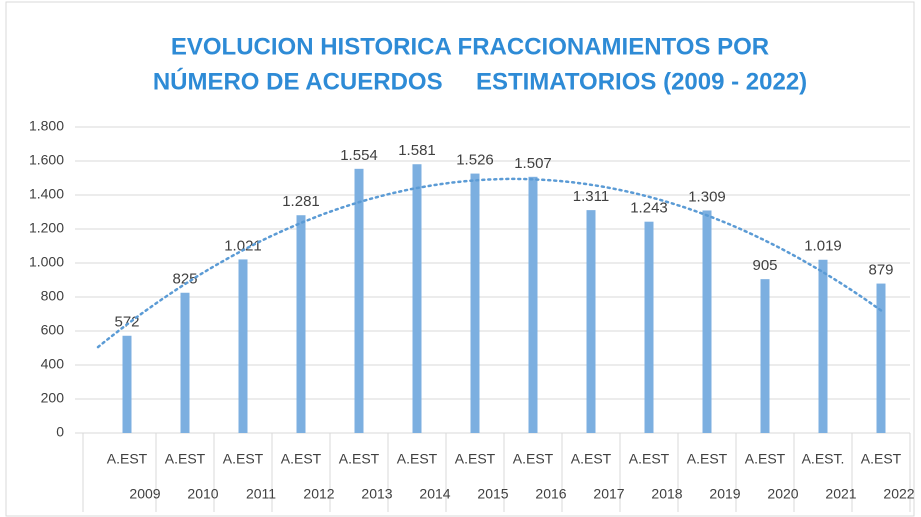 This screenshot has width=921, height=517. Describe the element at coordinates (550, 494) in the screenshot. I see `x-group-label: 2016` at that location.